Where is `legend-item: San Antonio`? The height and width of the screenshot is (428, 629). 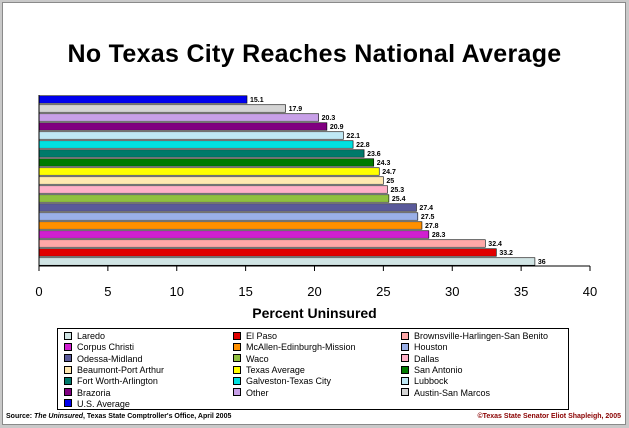
legend-item: San Antonio is located at coordinates (432, 370).